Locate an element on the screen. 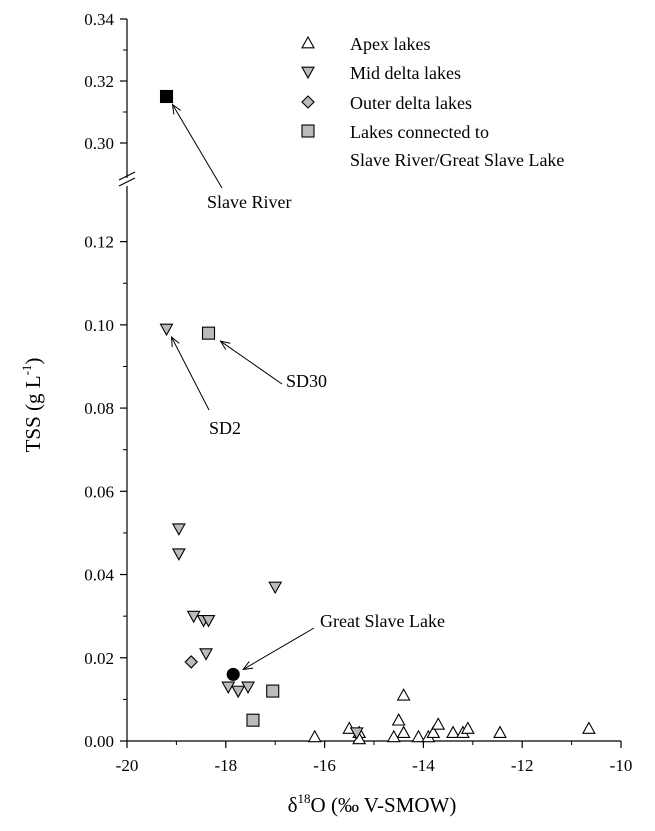 The width and height of the screenshot is (655, 831). legend-label-1: Mid delta lakes is located at coordinates (405, 73).